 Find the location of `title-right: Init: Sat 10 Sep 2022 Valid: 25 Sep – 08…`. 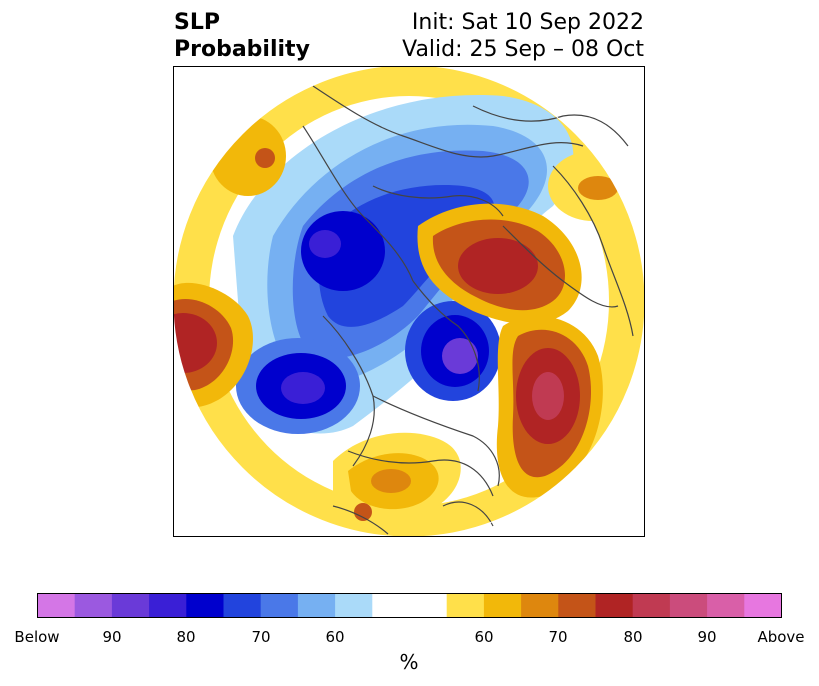

title-right: Init: Sat 10 Sep 2022 Valid: 25 Sep – 08… is located at coordinates (523, 36).